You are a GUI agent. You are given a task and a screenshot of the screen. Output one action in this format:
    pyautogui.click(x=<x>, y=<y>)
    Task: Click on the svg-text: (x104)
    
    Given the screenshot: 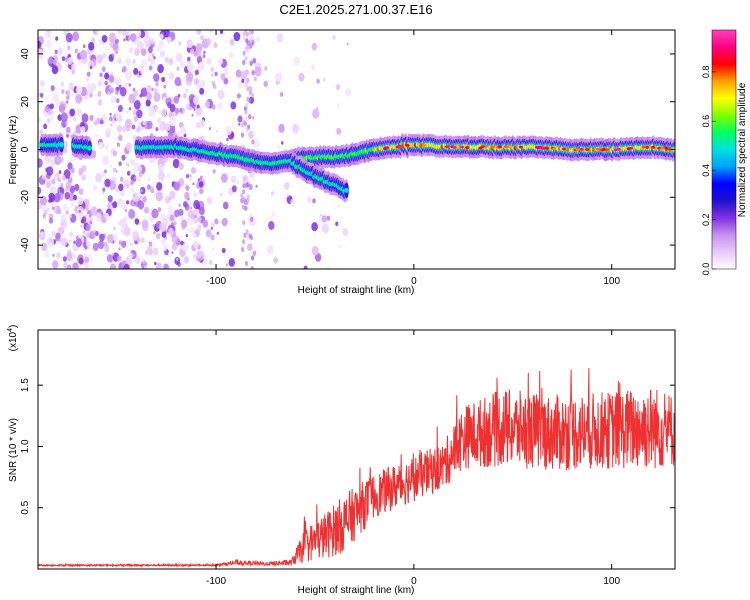 What is the action you would take?
    pyautogui.click(x=13, y=338)
    